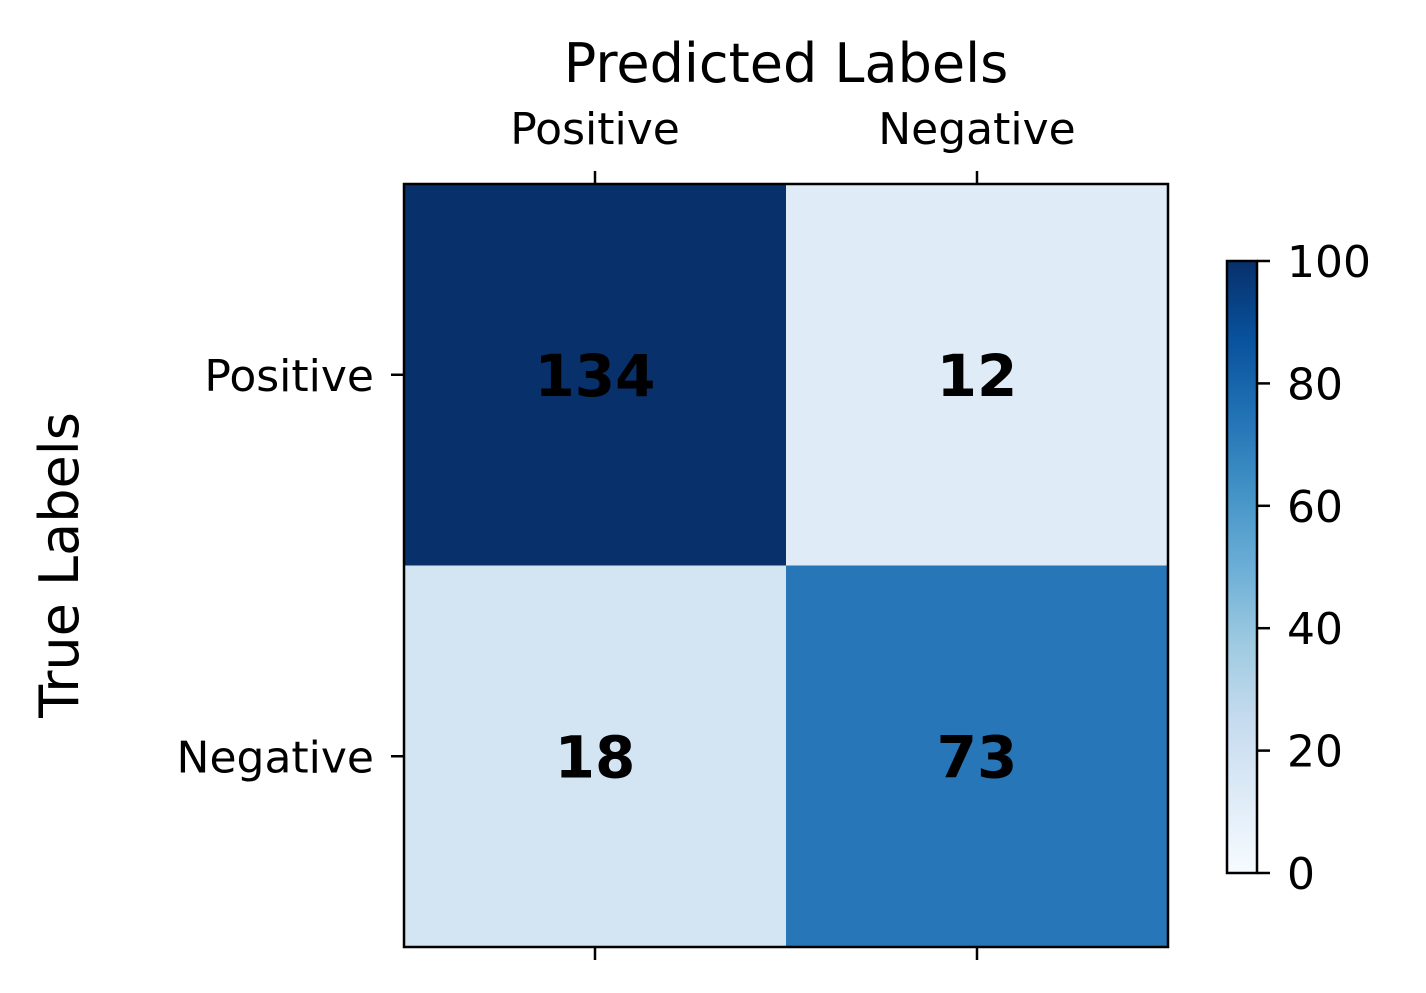  What do you see at coordinates (1315, 507) in the screenshot?
I see `colorbar-tick-label-3: 60` at bounding box center [1315, 507].